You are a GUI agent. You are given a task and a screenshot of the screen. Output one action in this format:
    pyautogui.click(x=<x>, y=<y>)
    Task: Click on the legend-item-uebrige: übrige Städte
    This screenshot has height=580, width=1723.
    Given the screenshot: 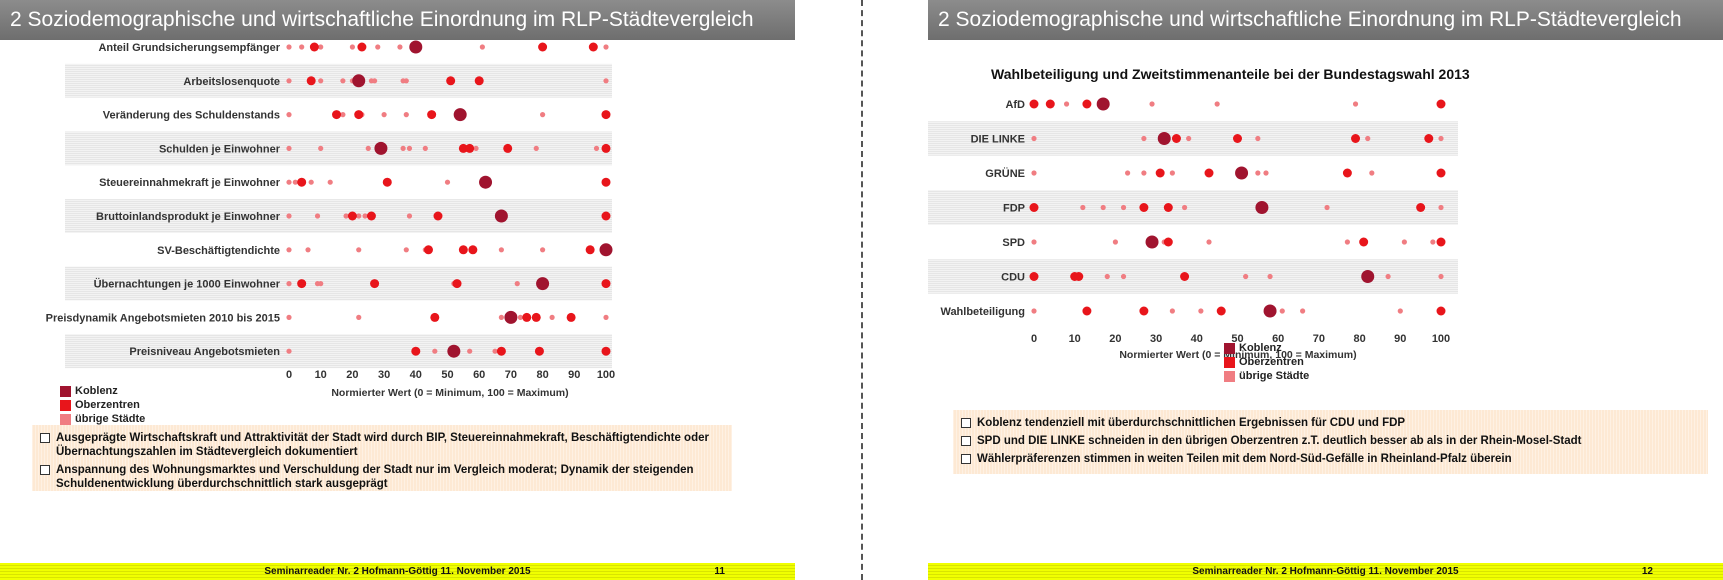 What is the action you would take?
    pyautogui.click(x=102, y=419)
    